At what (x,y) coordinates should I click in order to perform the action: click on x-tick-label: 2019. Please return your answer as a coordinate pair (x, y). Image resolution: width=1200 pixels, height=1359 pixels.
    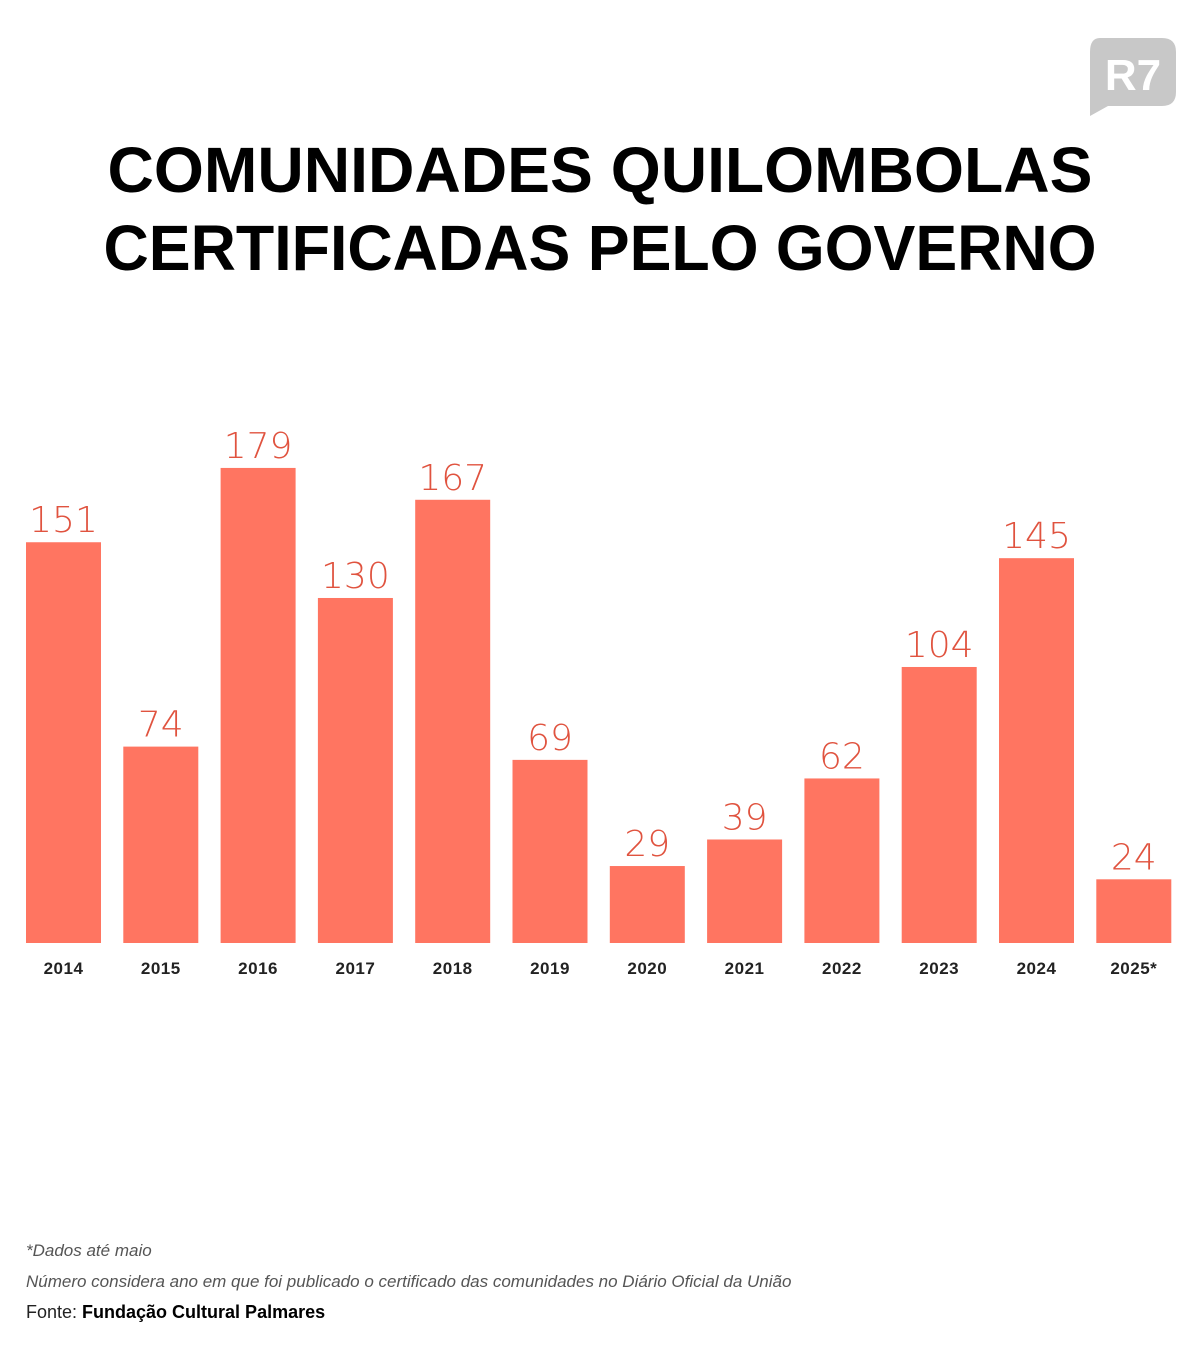
    Looking at the image, I should click on (550, 968).